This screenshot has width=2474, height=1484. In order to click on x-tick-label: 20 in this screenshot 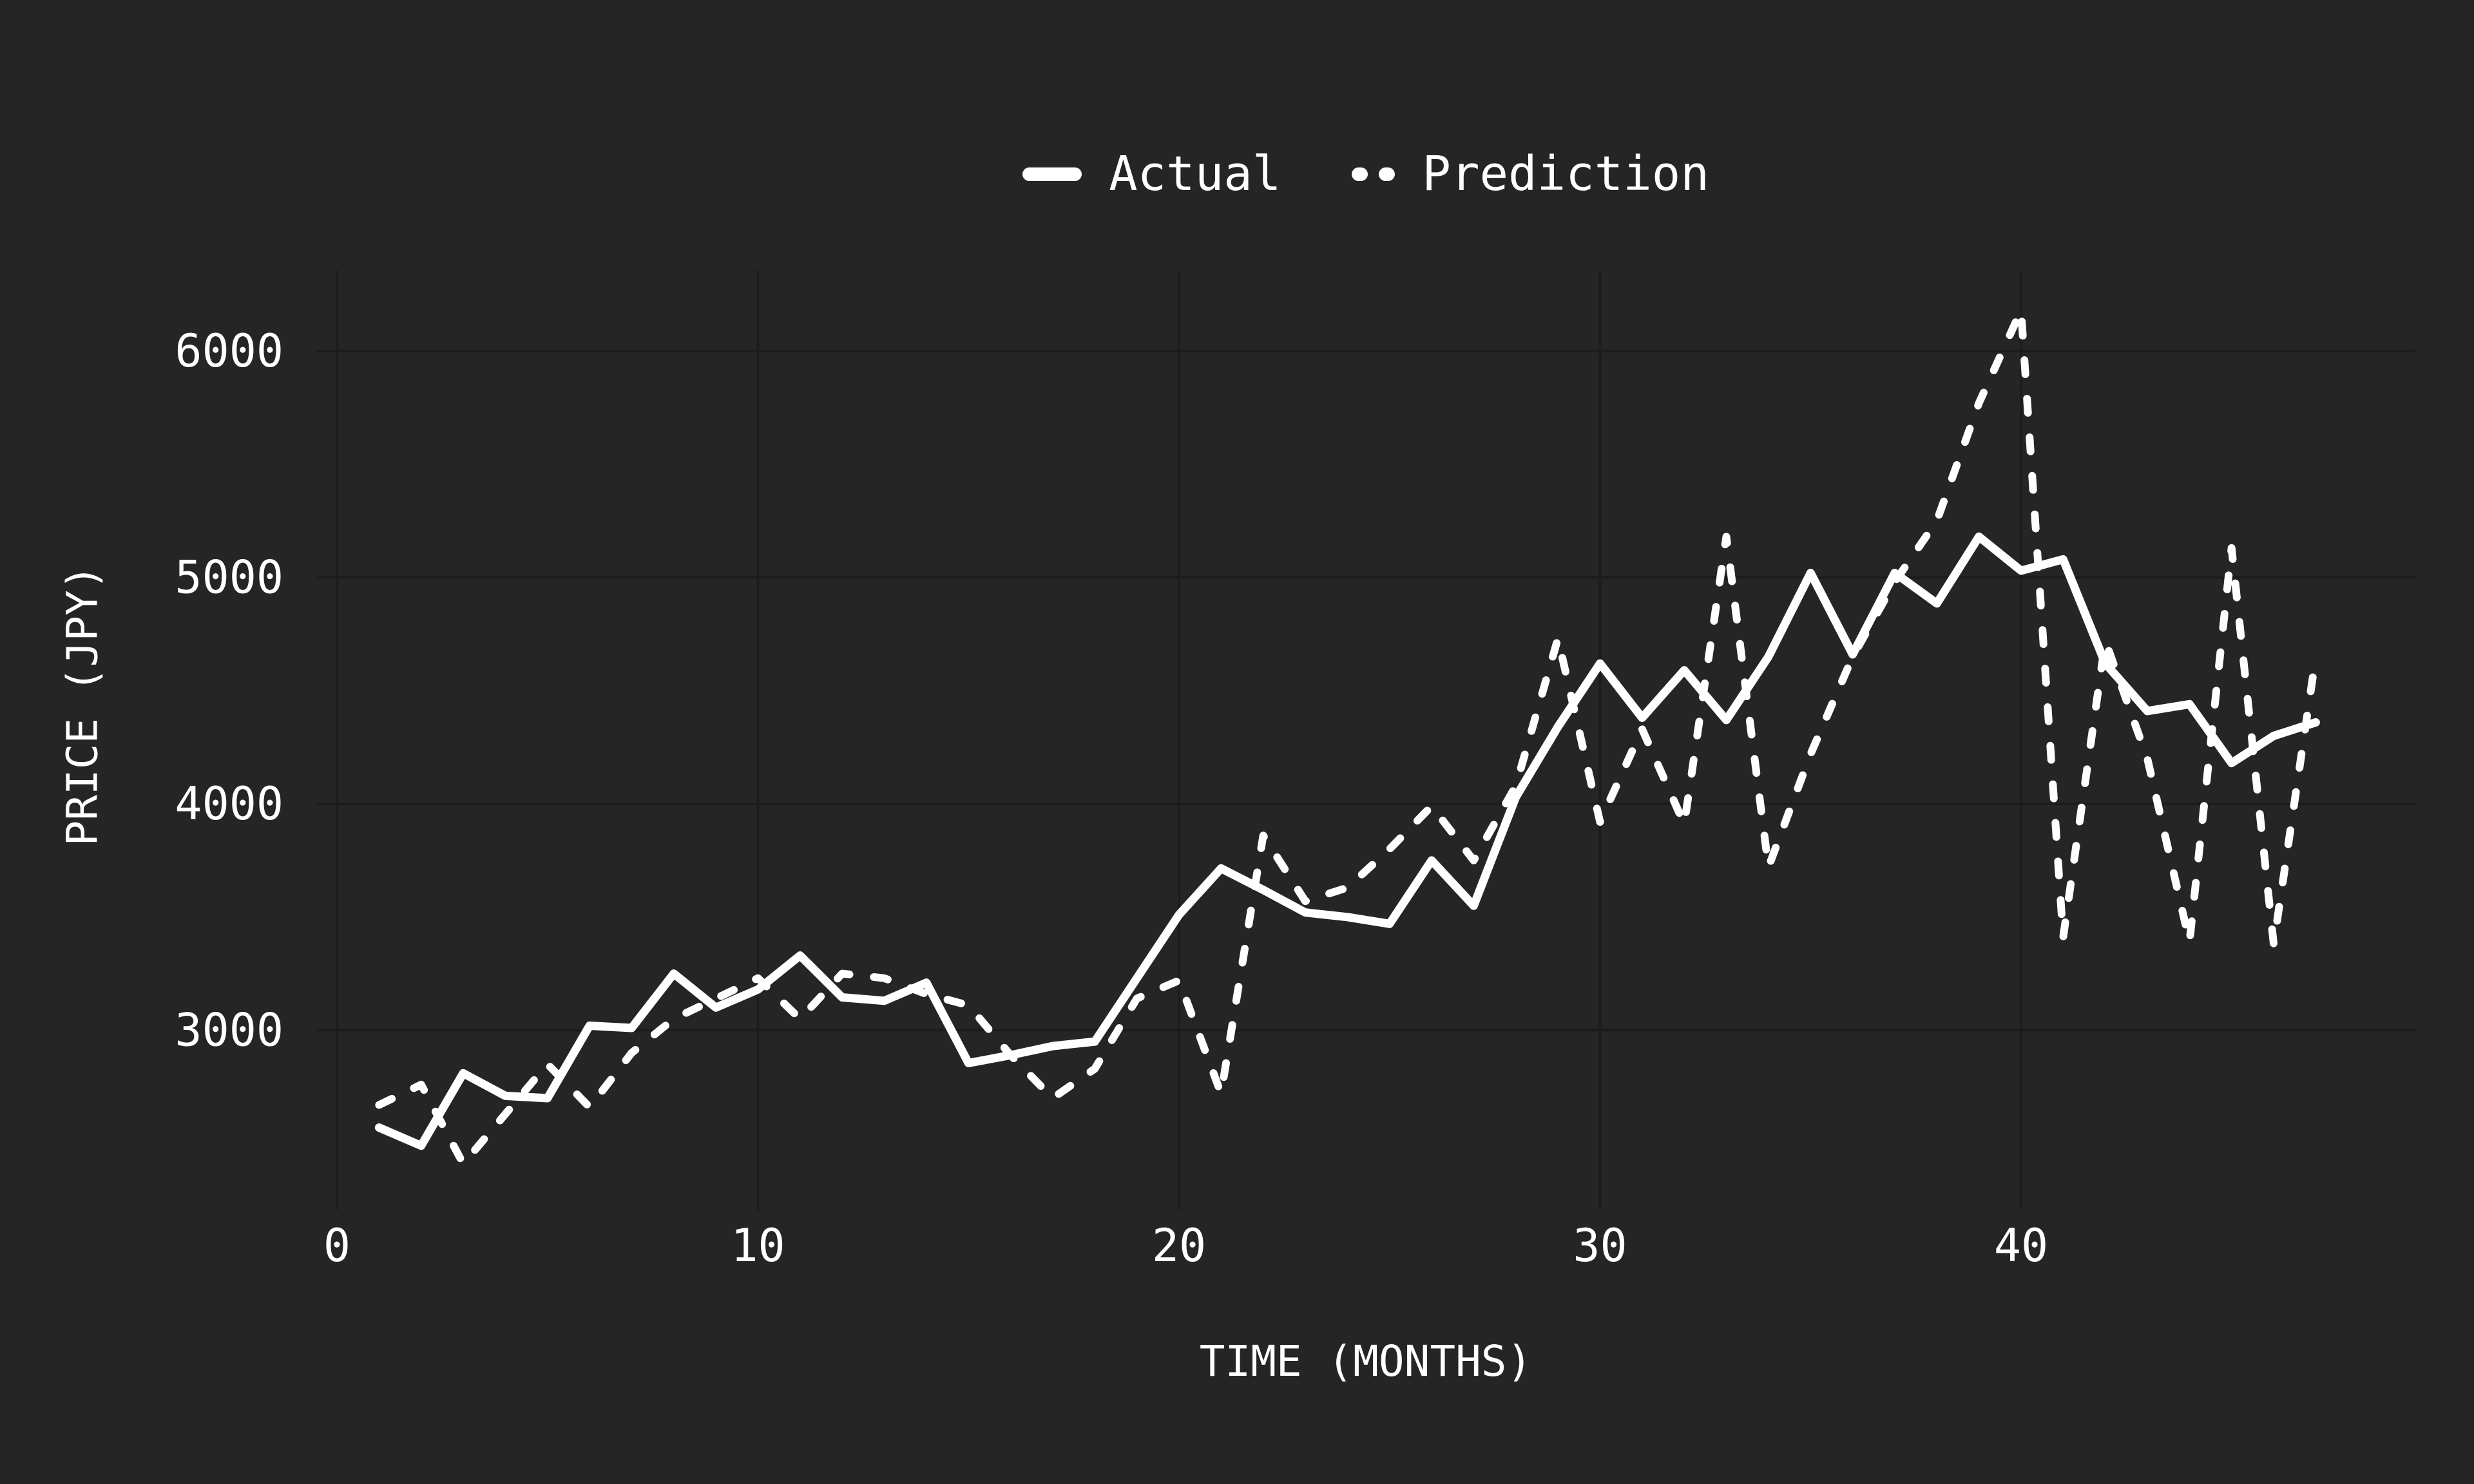, I will do `click(1179, 1245)`.